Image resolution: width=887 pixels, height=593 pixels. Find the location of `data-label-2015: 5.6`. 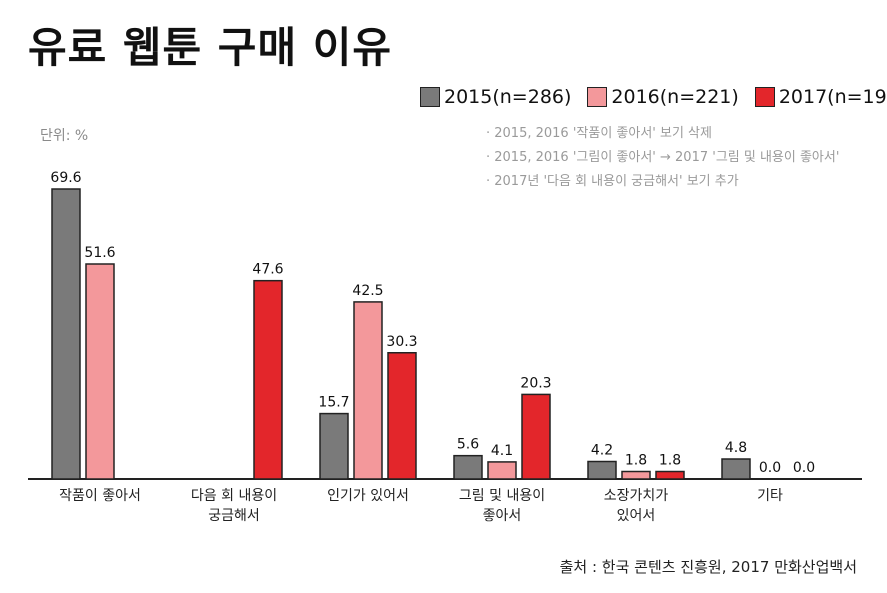

data-label-2015: 5.6 is located at coordinates (468, 445).